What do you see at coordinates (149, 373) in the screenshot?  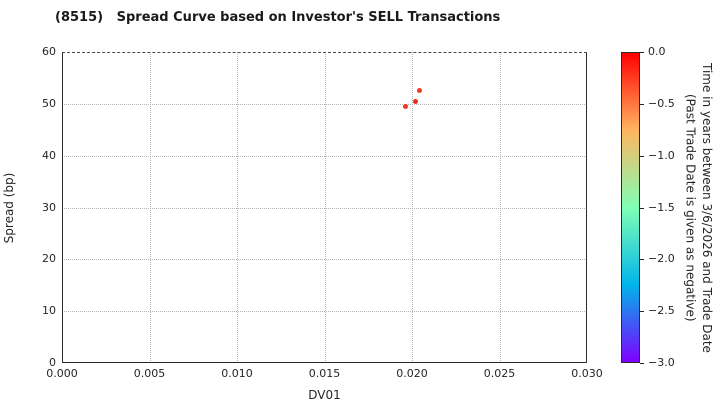 I see `x-tick-label: 0.005` at bounding box center [149, 373].